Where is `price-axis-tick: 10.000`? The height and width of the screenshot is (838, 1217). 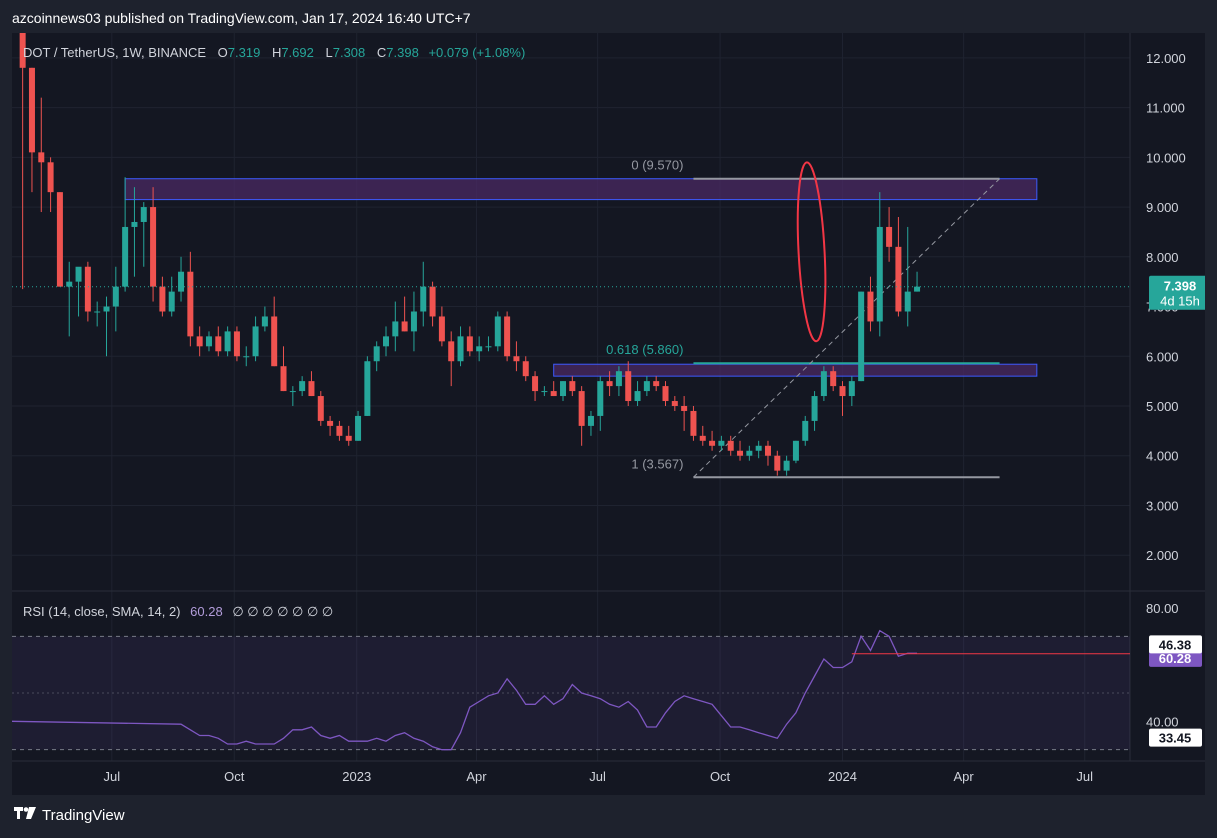
price-axis-tick: 10.000 is located at coordinates (1166, 157).